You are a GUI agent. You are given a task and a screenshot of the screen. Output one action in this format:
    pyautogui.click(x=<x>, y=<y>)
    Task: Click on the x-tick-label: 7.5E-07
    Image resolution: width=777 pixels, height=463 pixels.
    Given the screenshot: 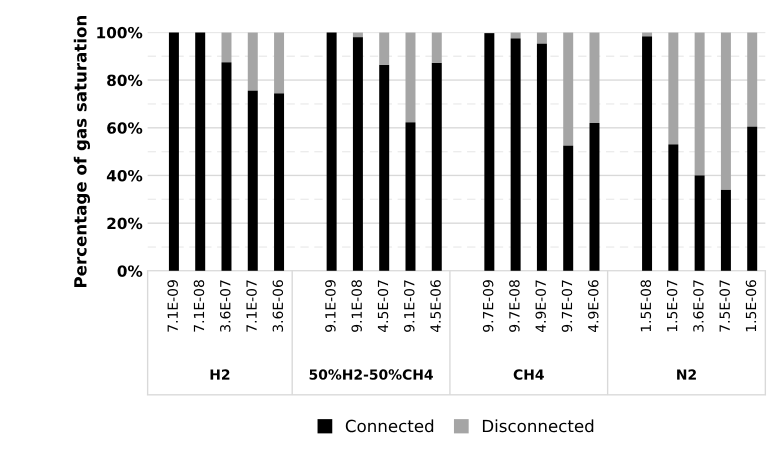 What is the action you would take?
    pyautogui.click(x=724, y=306)
    